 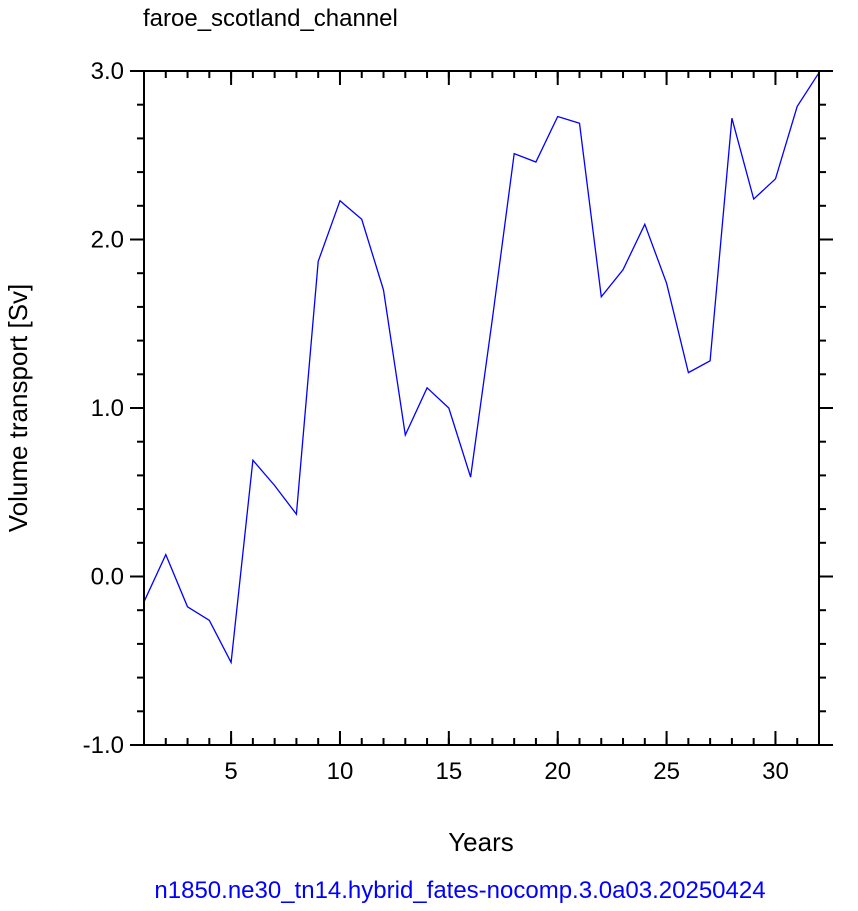 What do you see at coordinates (270, 18) in the screenshot?
I see `chart-title: faroe_scotland_channel` at bounding box center [270, 18].